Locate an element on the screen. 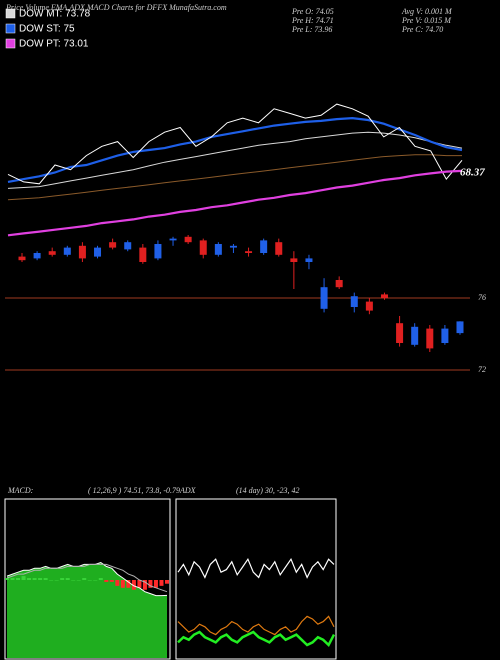 This screenshot has width=500, height=660. y-tick-label: 72 is located at coordinates (482, 369).